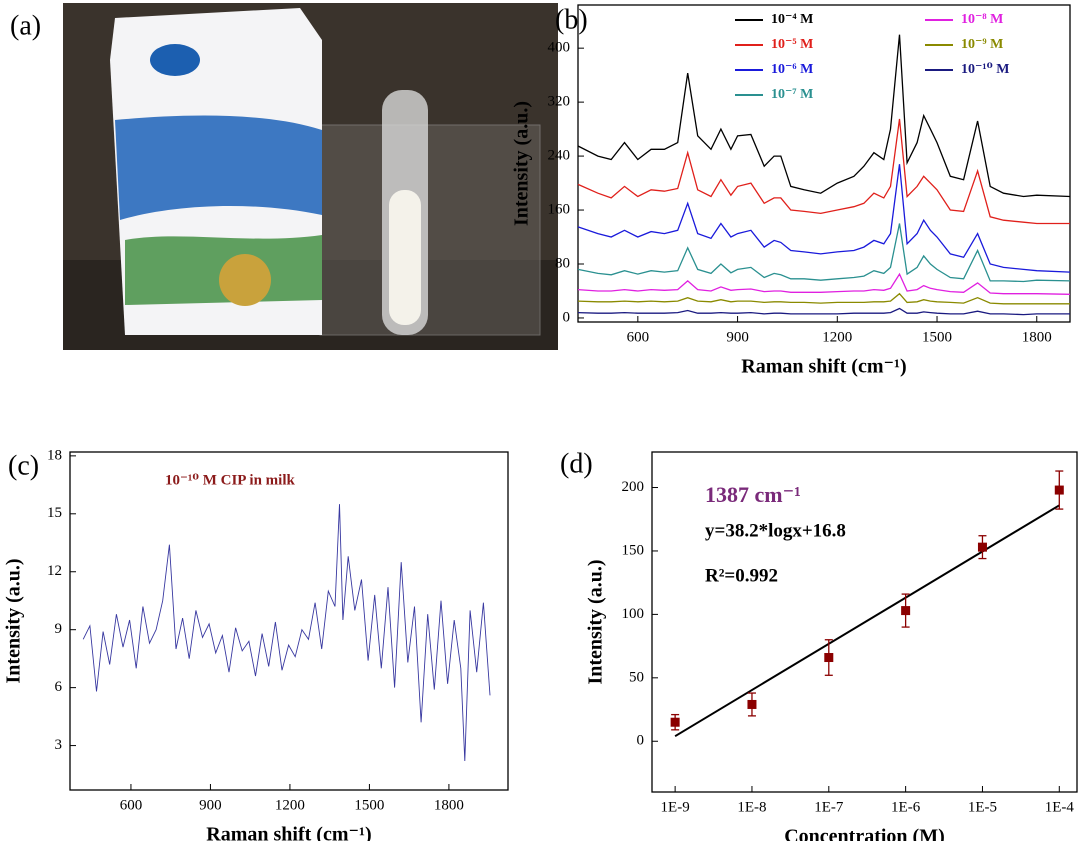 The height and width of the screenshot is (841, 1087). I want to click on logo, so click(175, 60).